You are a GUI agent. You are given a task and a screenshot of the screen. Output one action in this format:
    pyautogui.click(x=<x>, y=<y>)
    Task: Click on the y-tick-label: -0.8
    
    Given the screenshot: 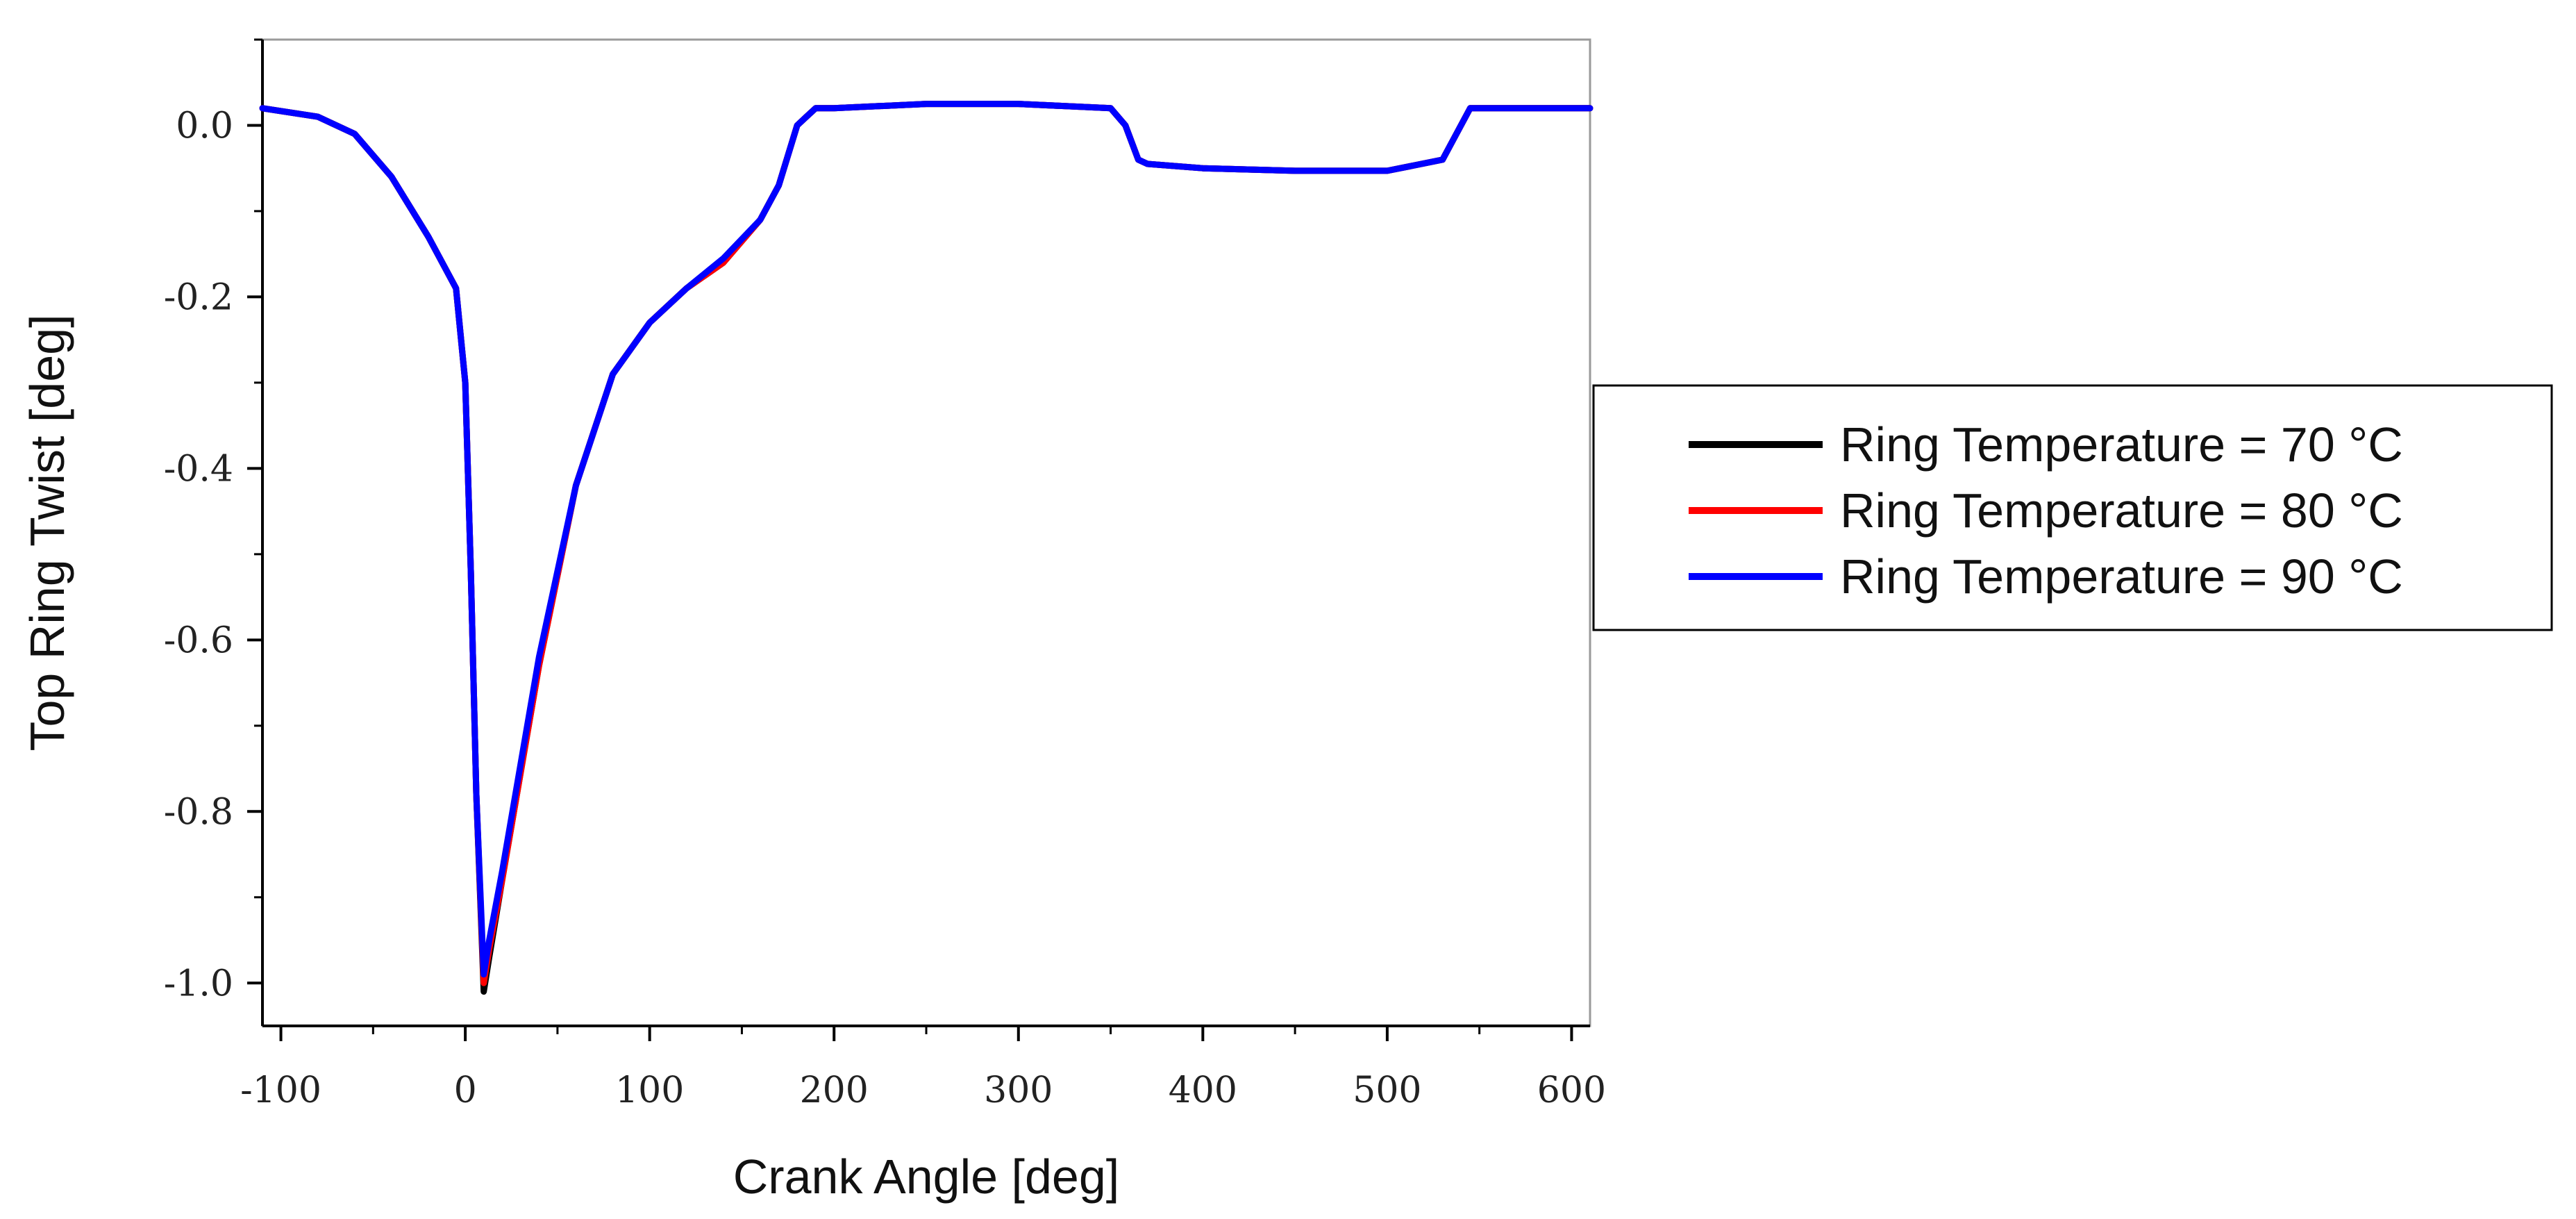 What is the action you would take?
    pyautogui.click(x=198, y=812)
    